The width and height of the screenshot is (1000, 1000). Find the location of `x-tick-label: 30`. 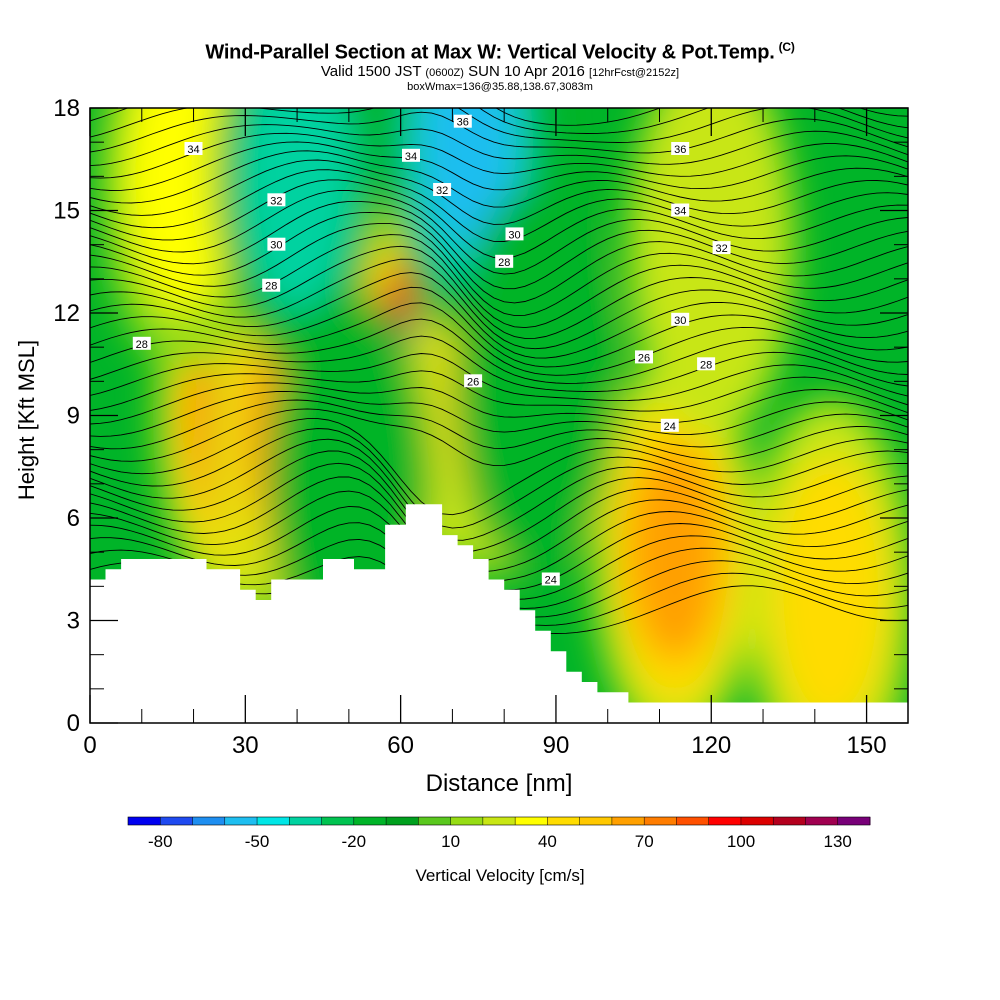

x-tick-label: 30 is located at coordinates (245, 745).